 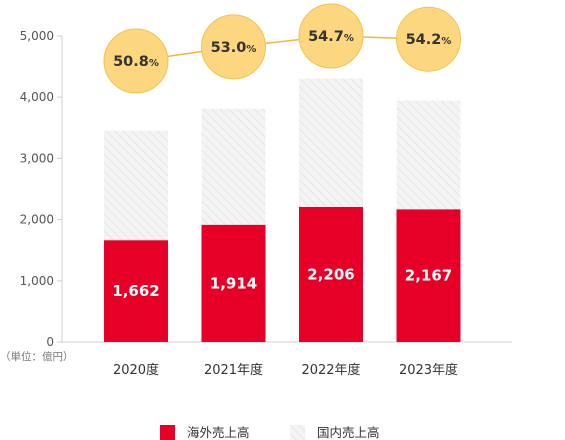 I want to click on bar-value-label: 2,206, so click(x=330, y=274).